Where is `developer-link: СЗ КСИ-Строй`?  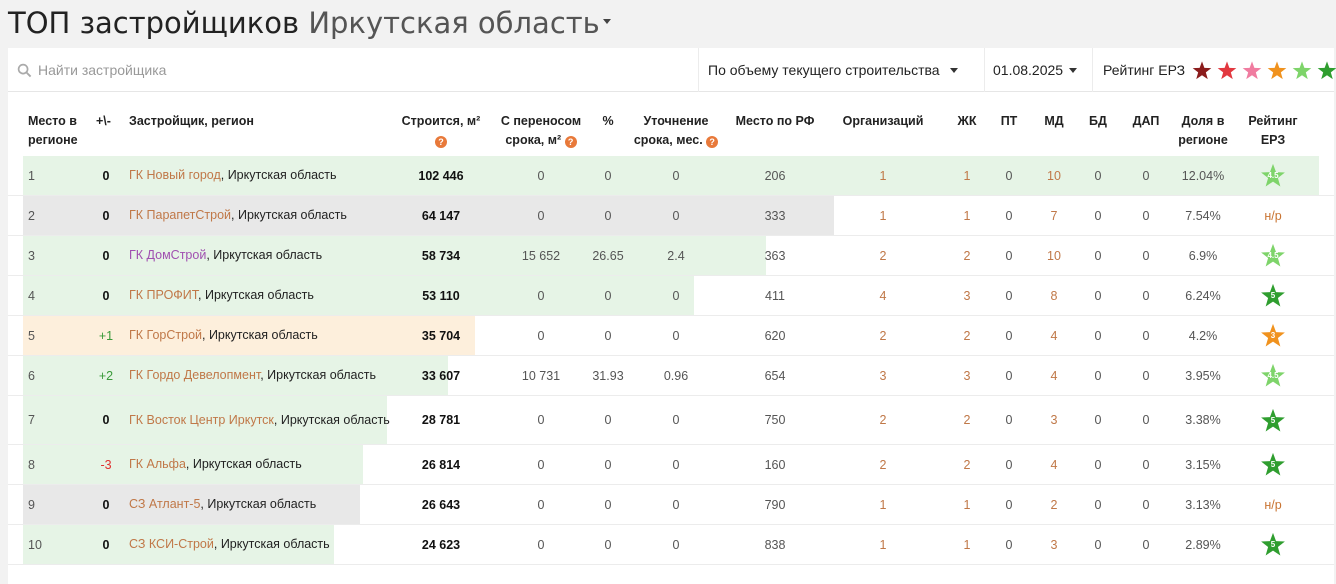 developer-link: СЗ КСИ-Строй is located at coordinates (171, 544).